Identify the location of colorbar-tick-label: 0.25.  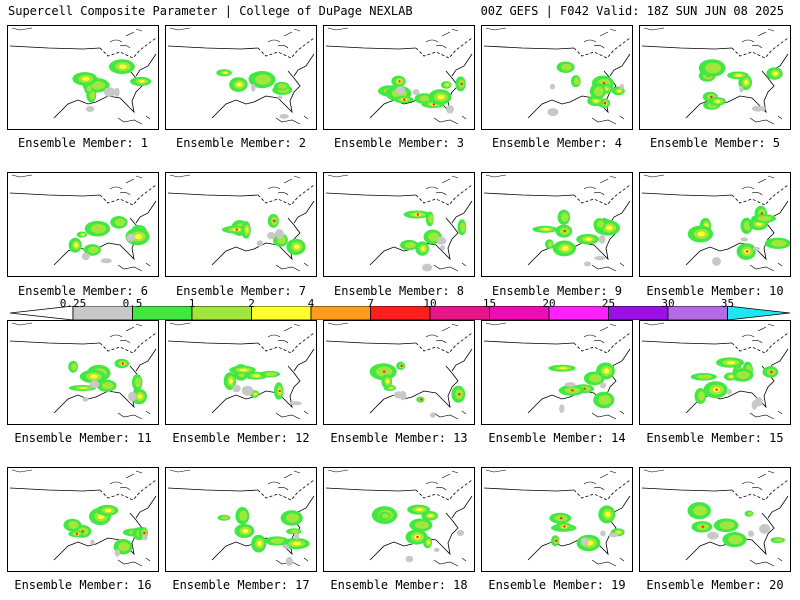
(73, 303).